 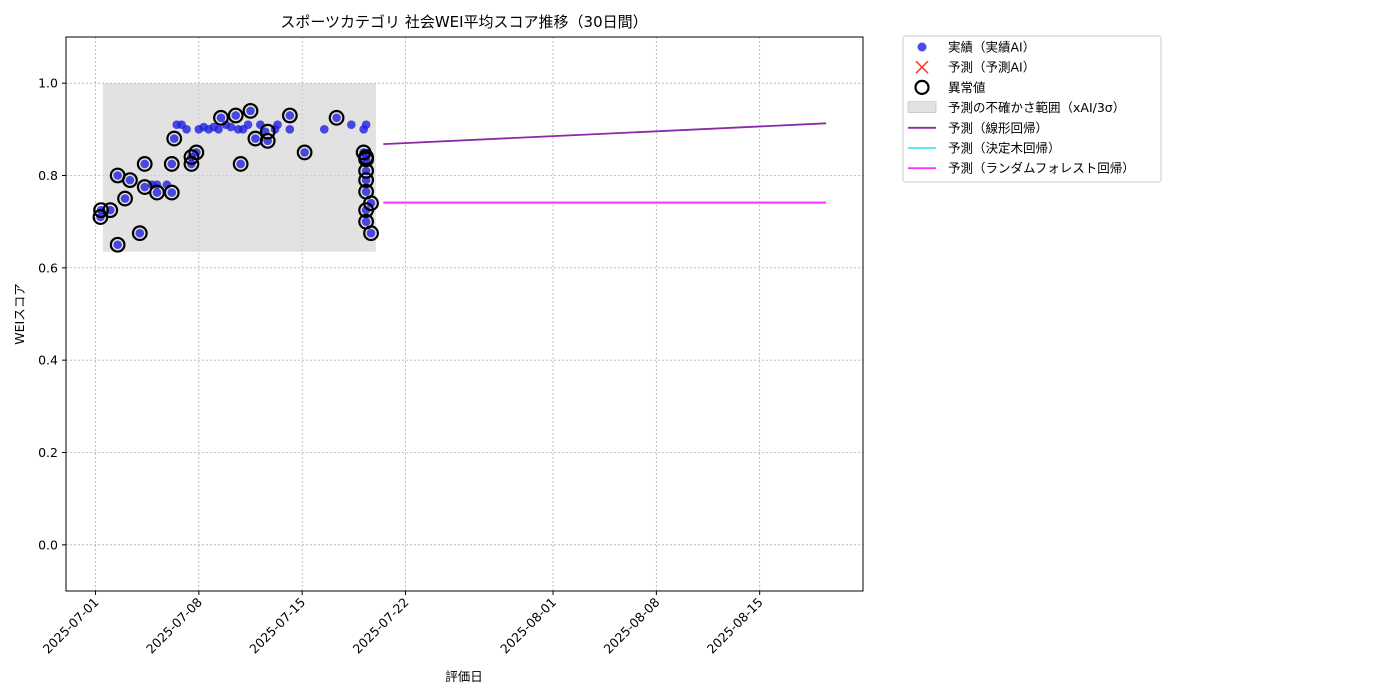 I want to click on anomaly-rings, so click(x=235, y=177).